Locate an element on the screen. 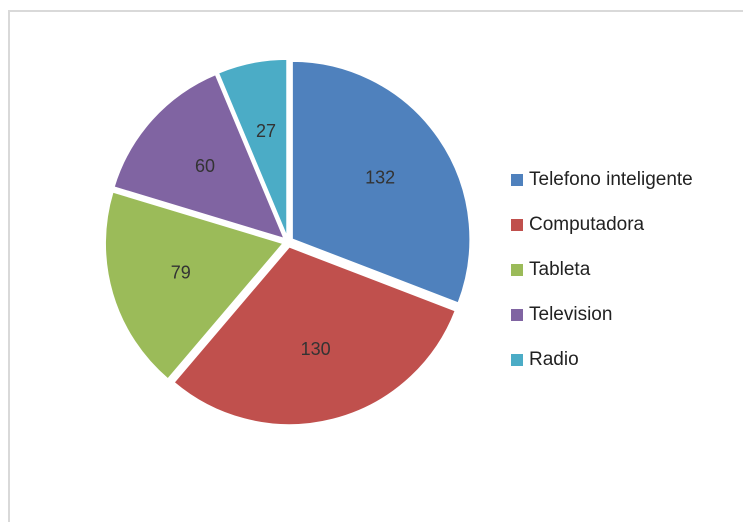  data-label: 132 is located at coordinates (380, 177).